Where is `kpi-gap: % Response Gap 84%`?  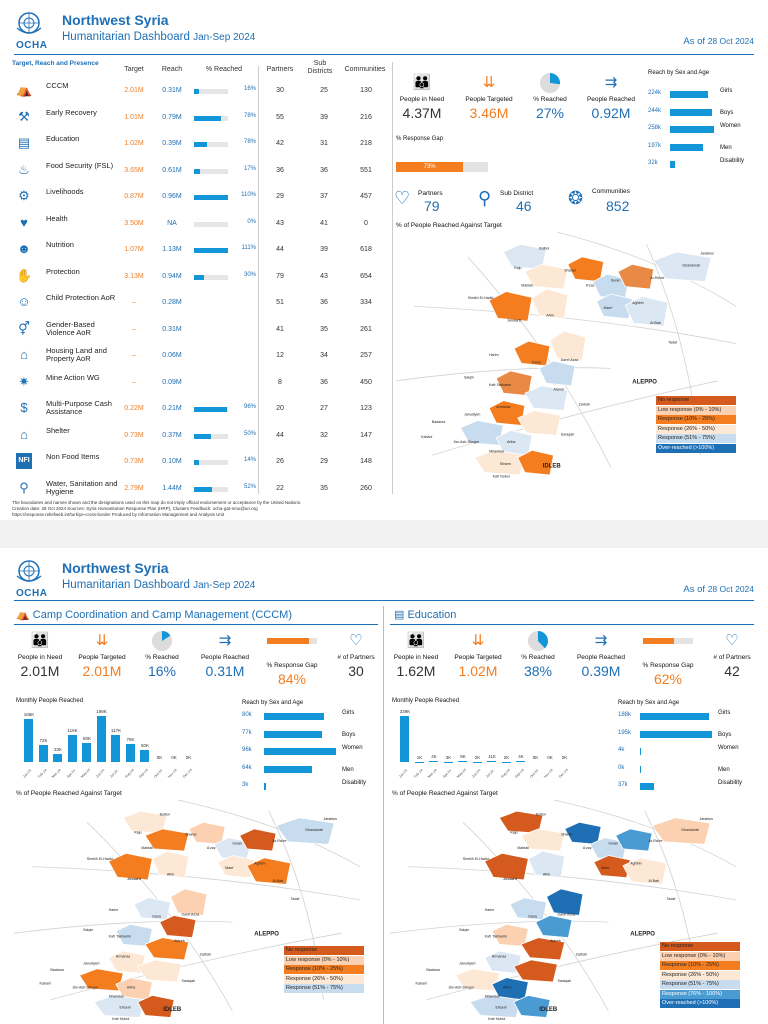
kpi-gap: % Response Gap 84% is located at coordinates (292, 658).